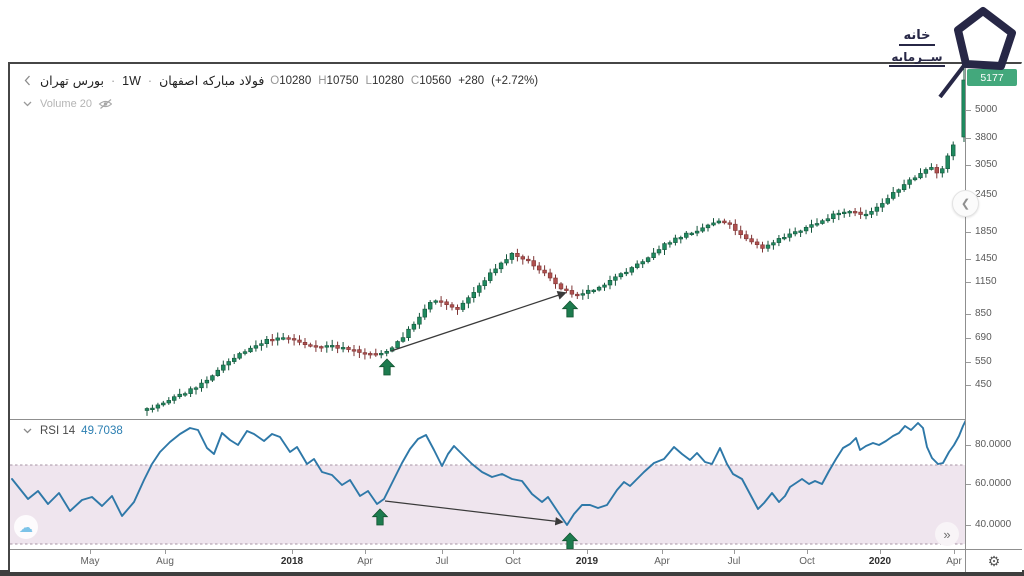 The image size is (1024, 576). Describe the element at coordinates (27, 81) in the screenshot. I see `chevron-left-icon` at that location.